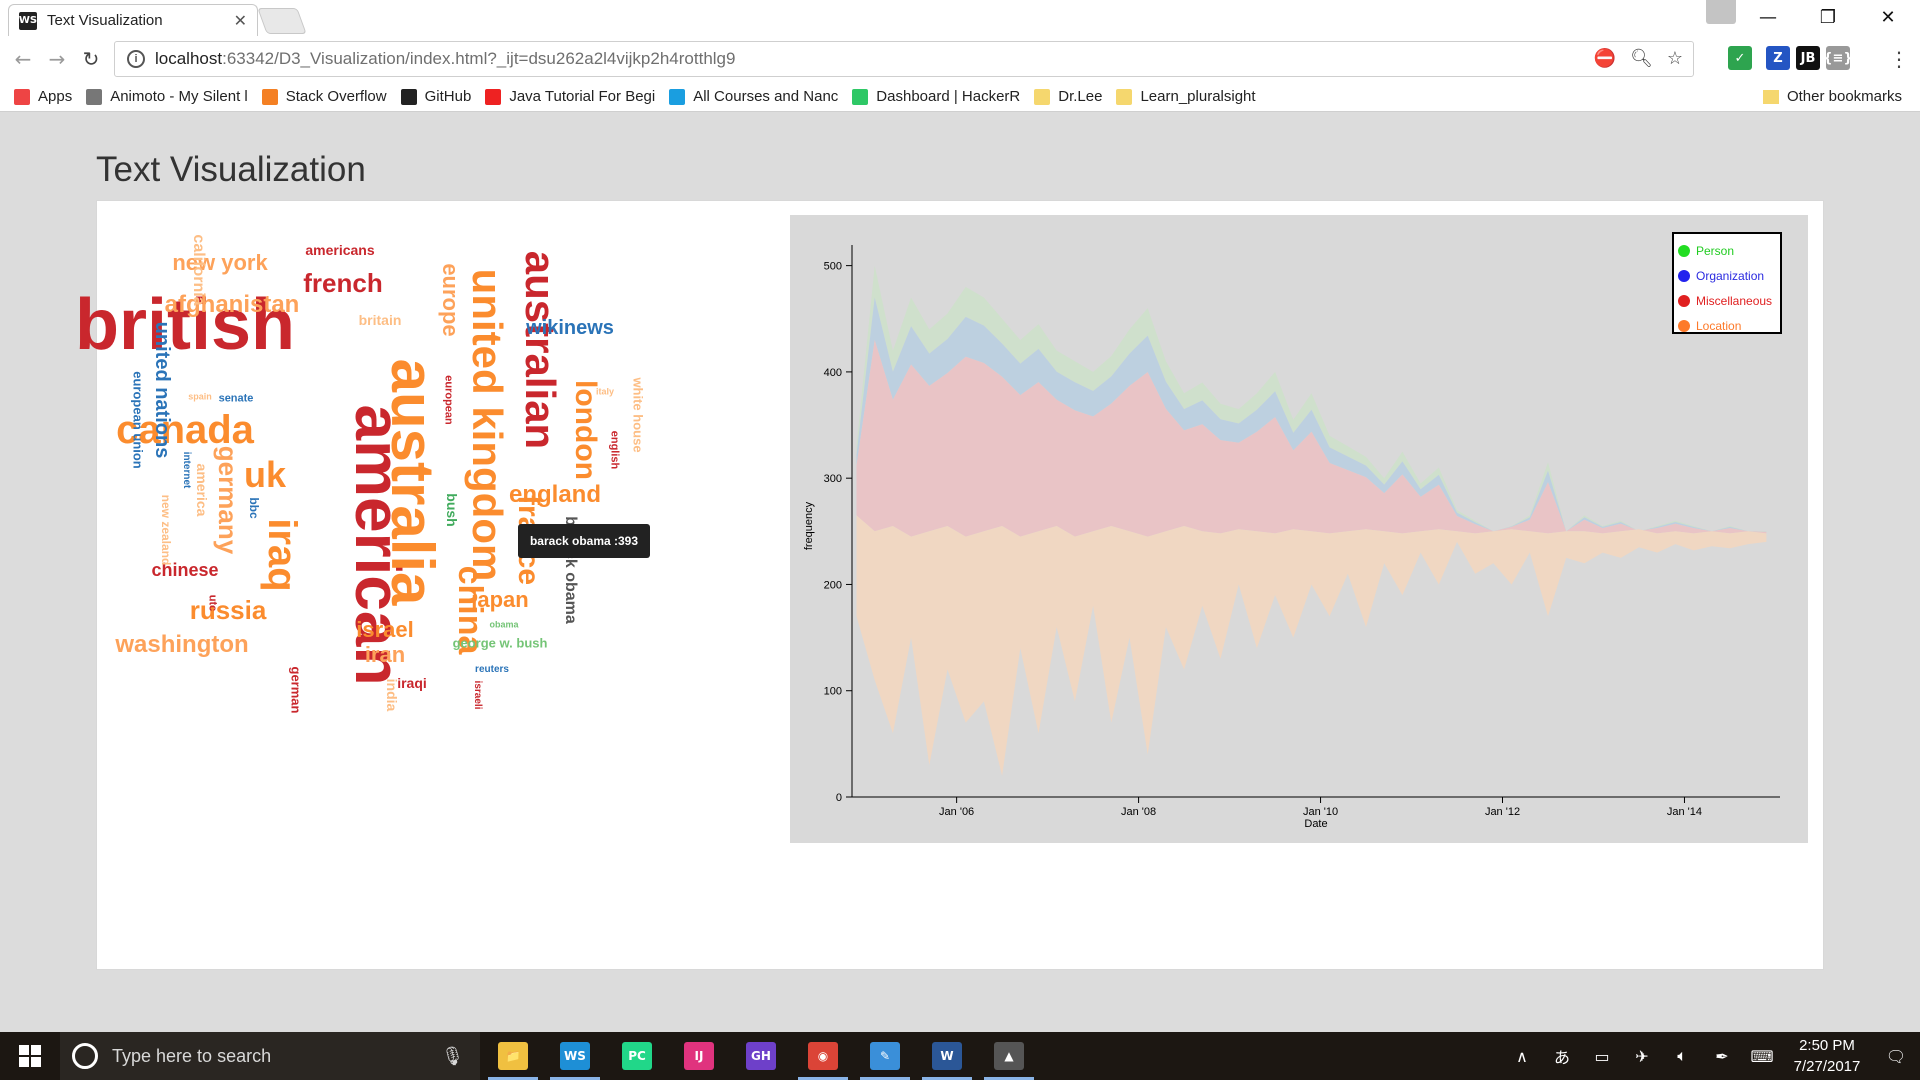  What do you see at coordinates (343, 283) in the screenshot?
I see `cloud-word: french` at bounding box center [343, 283].